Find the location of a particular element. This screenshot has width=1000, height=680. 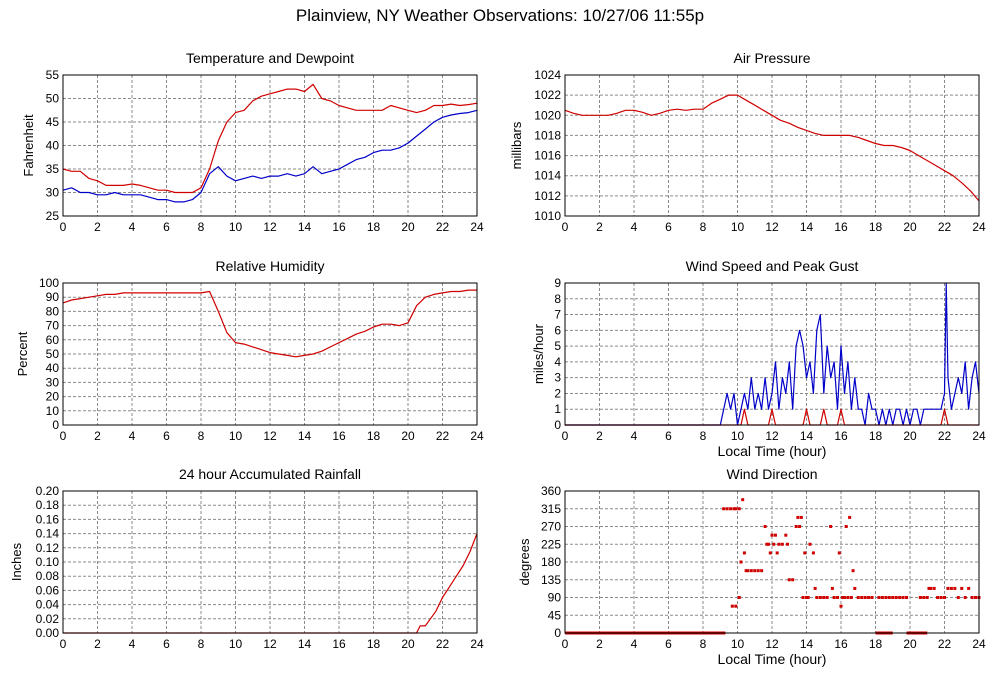

x-tick-label: 2 is located at coordinates (97, 227).